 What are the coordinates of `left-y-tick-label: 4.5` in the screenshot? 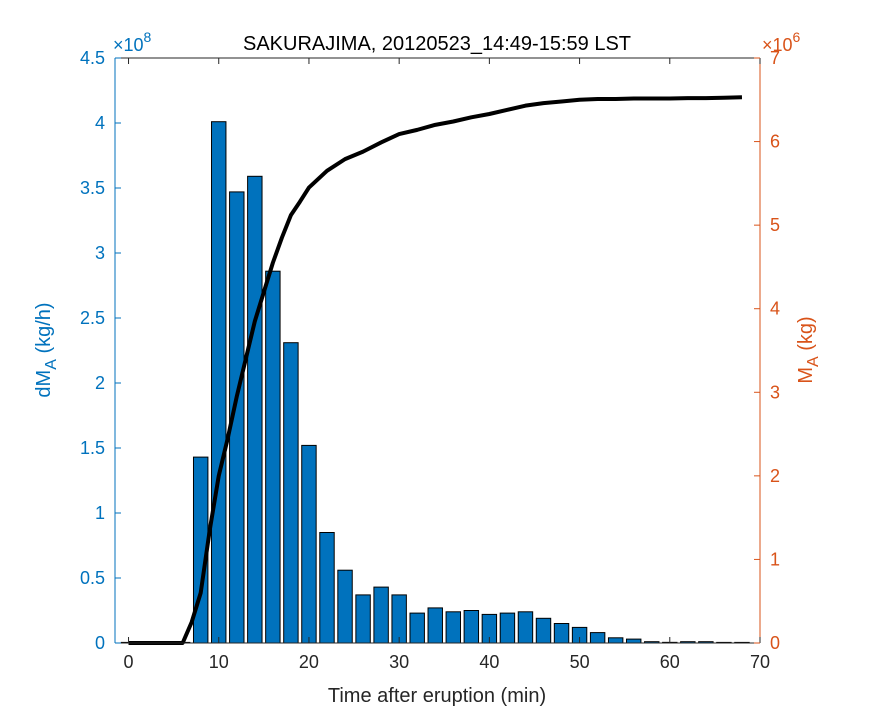 It's located at (92, 58).